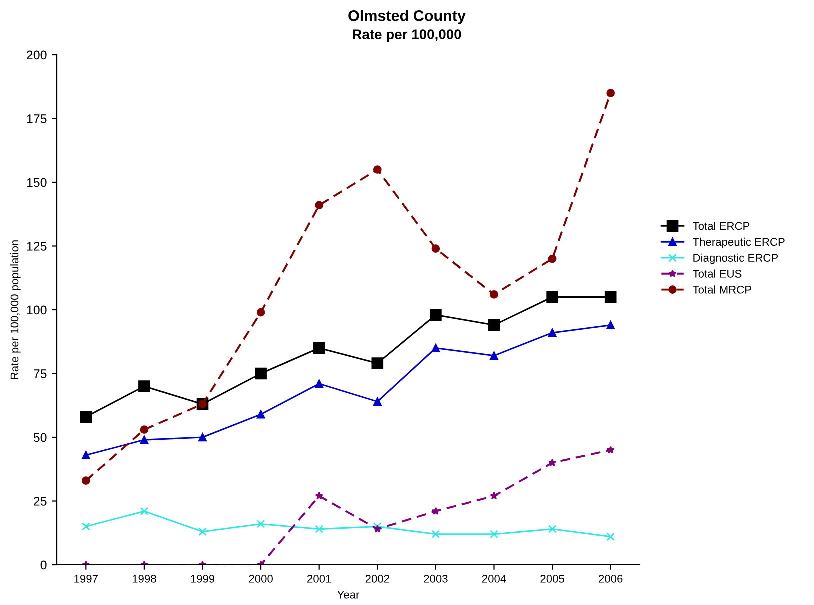 The width and height of the screenshot is (814, 605). What do you see at coordinates (40, 437) in the screenshot?
I see `y-tick-label: 50` at bounding box center [40, 437].